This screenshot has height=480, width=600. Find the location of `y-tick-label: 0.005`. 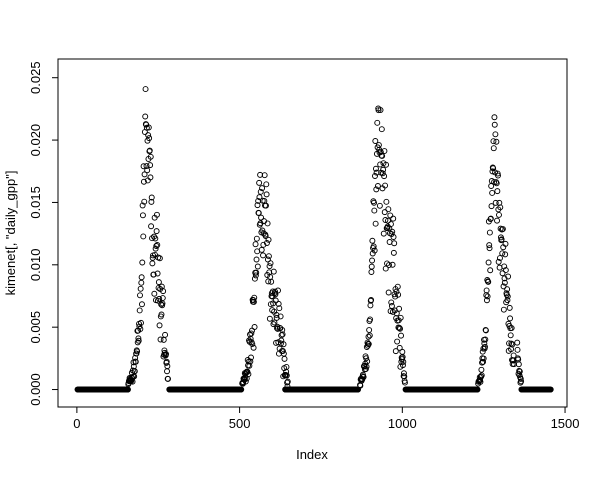

y-tick-label: 0.005 is located at coordinates (35, 327).